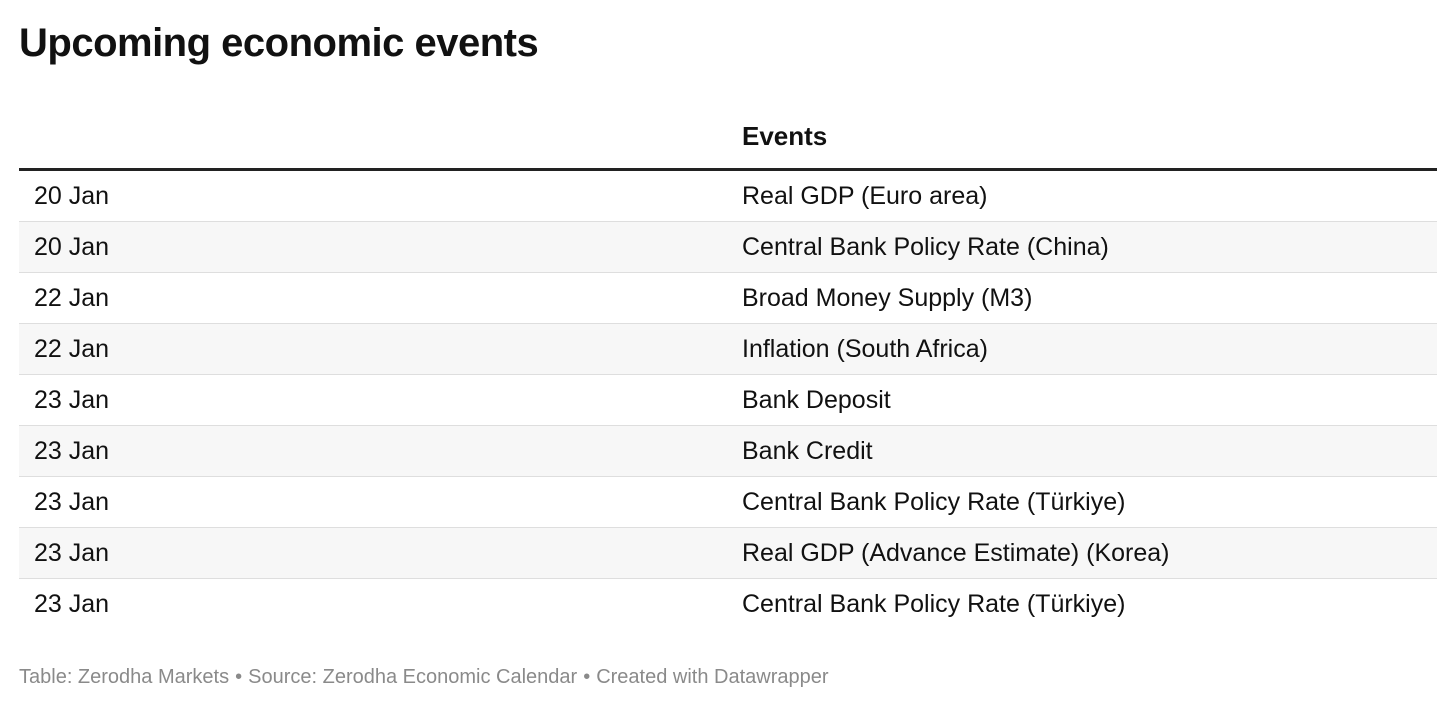 The image size is (1456, 711). I want to click on table-row: 20 Jan Real GDP (Euro area), so click(728, 196).